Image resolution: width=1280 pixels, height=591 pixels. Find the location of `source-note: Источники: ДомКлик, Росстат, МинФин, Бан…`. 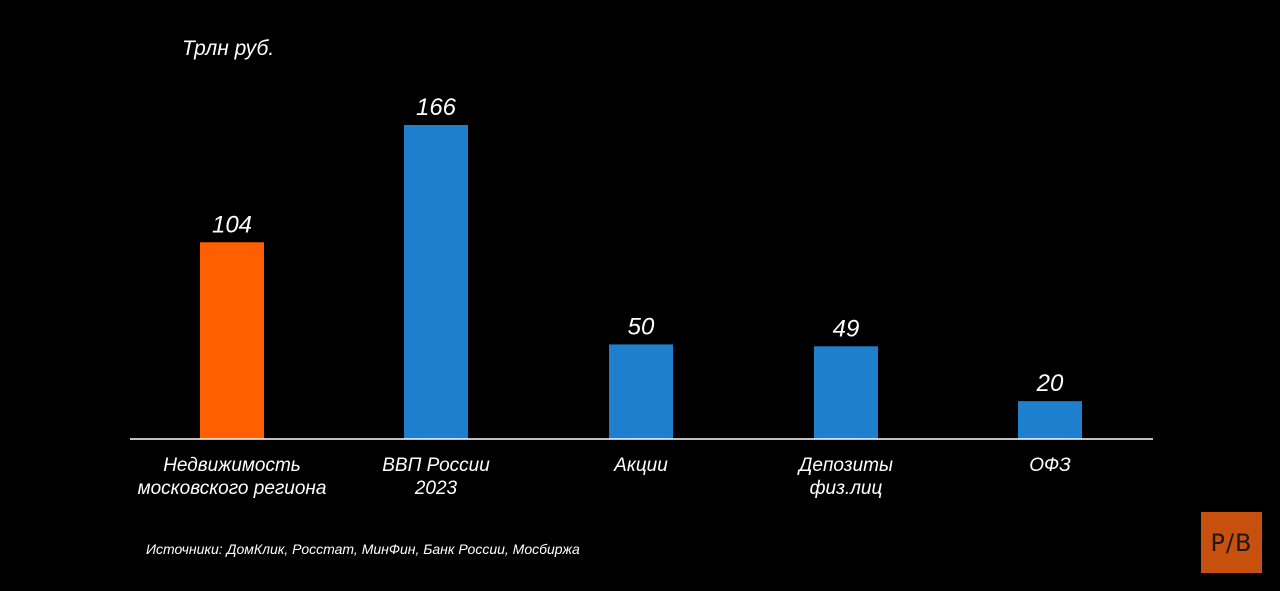

source-note: Источники: ДомКлик, Росстат, МинФин, Бан… is located at coordinates (363, 549).